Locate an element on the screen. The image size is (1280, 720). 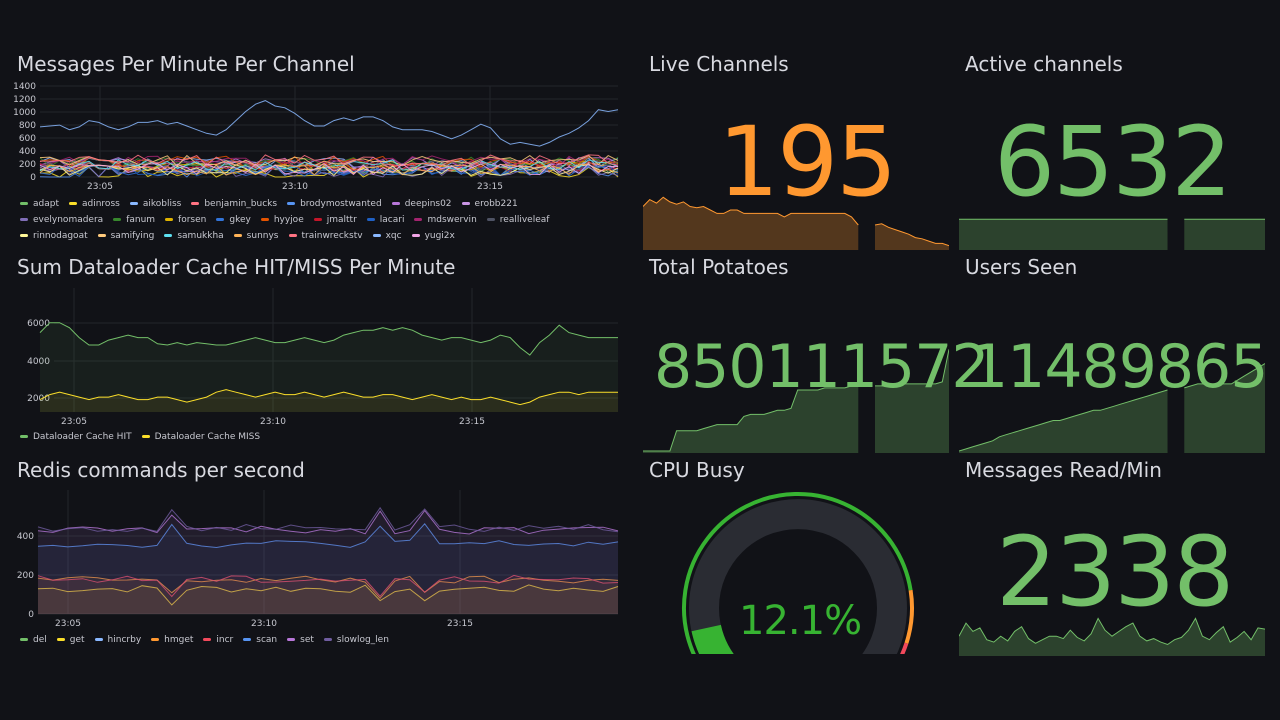
panel-title: Sum Dataloader Cache HIT/MISS Per Minute is located at coordinates (236, 267).